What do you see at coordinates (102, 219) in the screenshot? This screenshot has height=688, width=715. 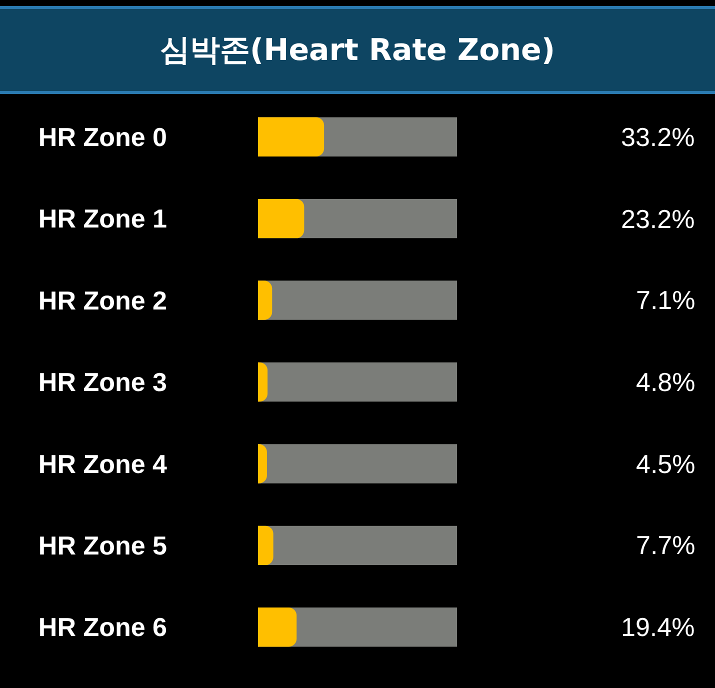 I see `y-tick-label: HR Zone 1` at bounding box center [102, 219].